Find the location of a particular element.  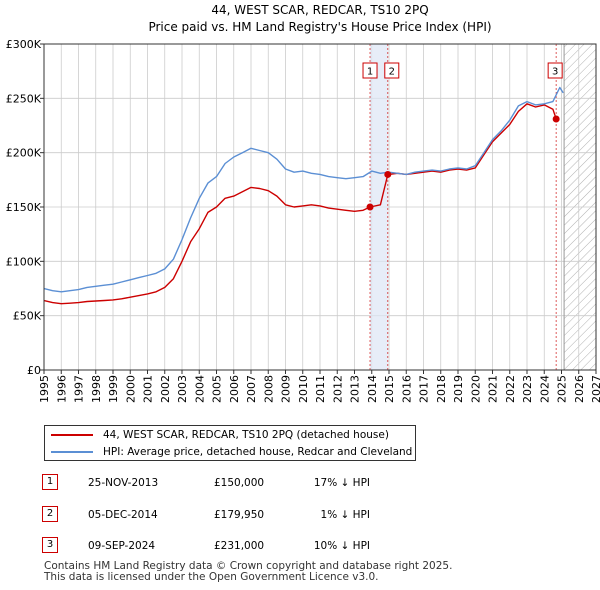

x-tick-label: 1996 is located at coordinates (61, 389).